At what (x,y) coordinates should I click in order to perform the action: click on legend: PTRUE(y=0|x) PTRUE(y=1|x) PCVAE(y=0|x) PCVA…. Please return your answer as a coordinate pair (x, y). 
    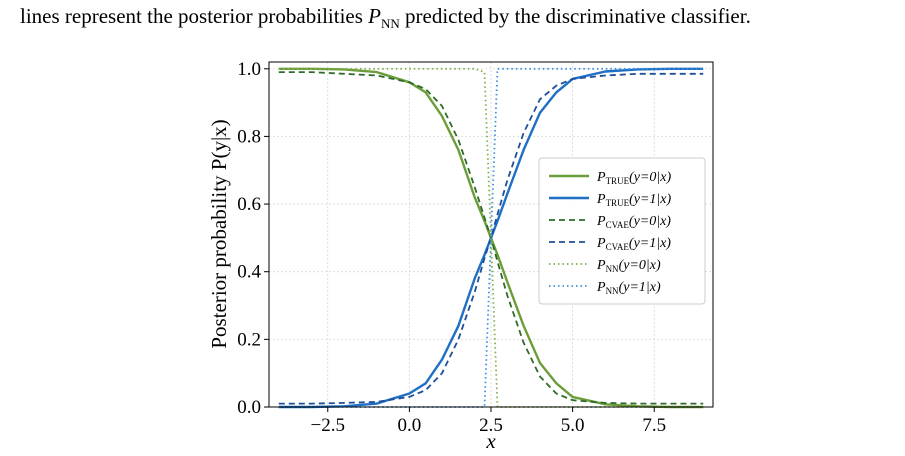
    Looking at the image, I should click on (622, 231).